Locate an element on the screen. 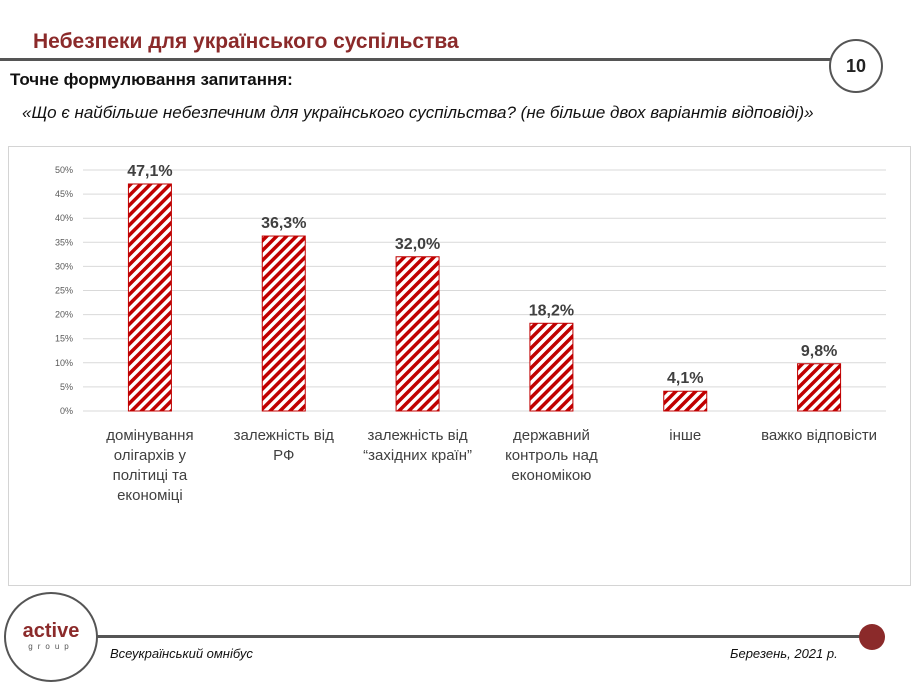 The width and height of the screenshot is (918, 689). data-label: 4,1% is located at coordinates (685, 378).